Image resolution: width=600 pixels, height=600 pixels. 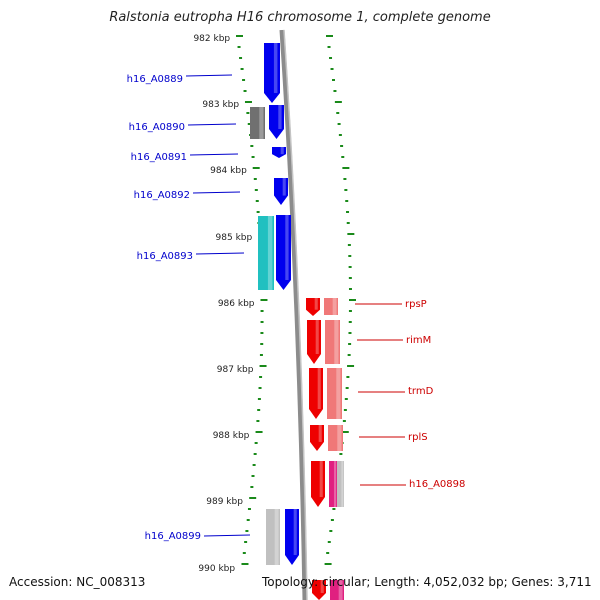 What do you see at coordinates (332, 342) in the screenshot?
I see `cds-box-rimM` at bounding box center [332, 342].